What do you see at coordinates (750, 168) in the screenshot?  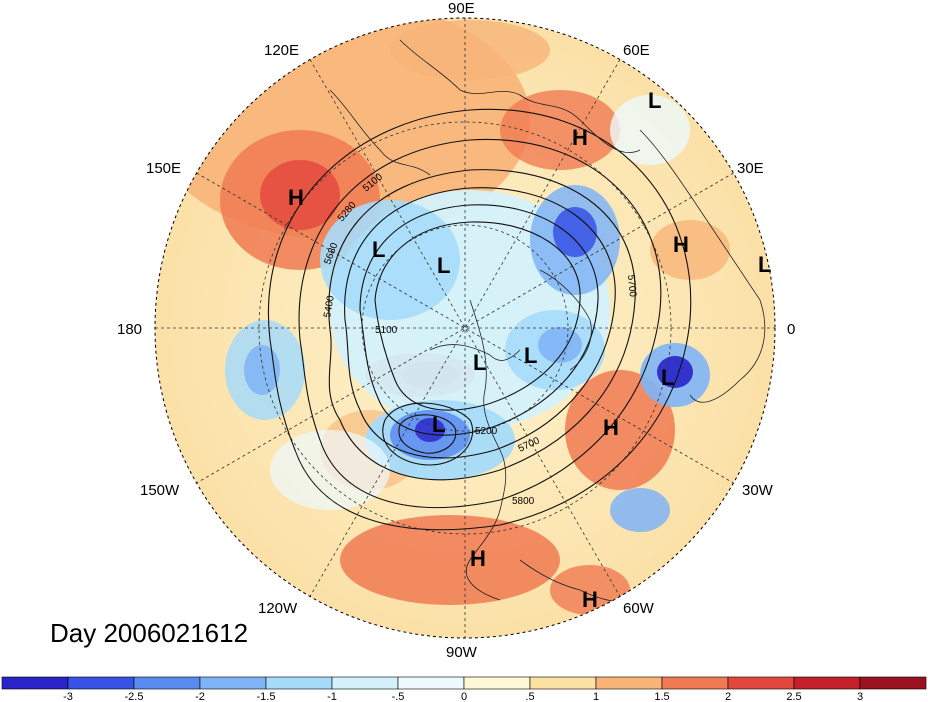 I see `lon-label: 30E` at bounding box center [750, 168].